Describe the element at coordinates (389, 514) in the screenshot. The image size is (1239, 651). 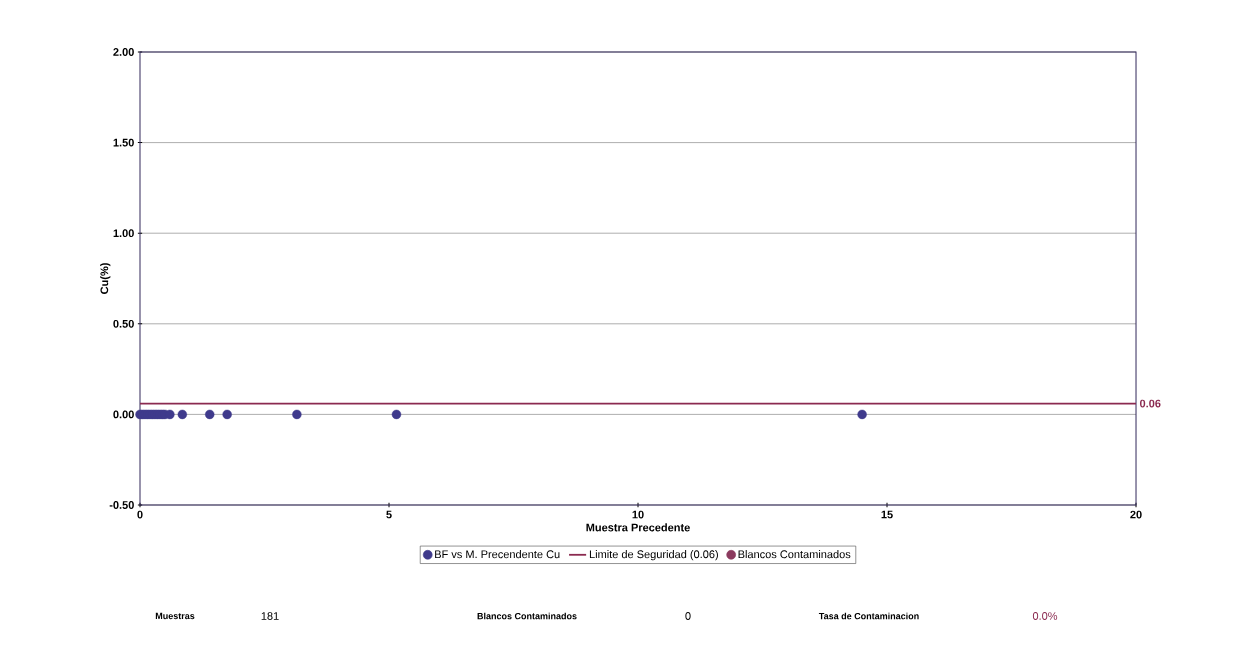
I see `x-tick-label: 5` at that location.